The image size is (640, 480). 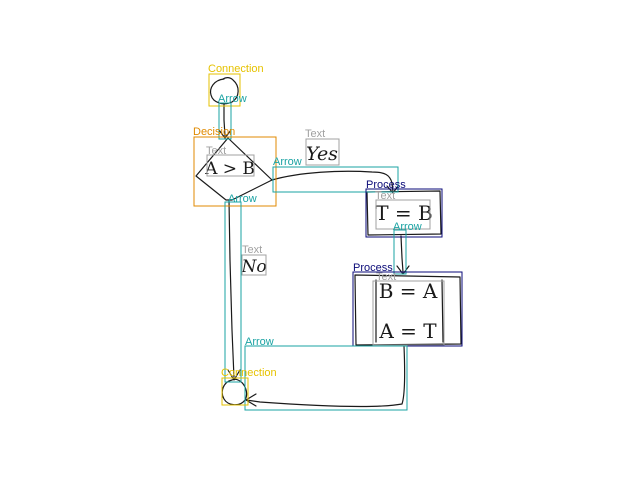 I want to click on process-2-rect, so click(x=408, y=310).